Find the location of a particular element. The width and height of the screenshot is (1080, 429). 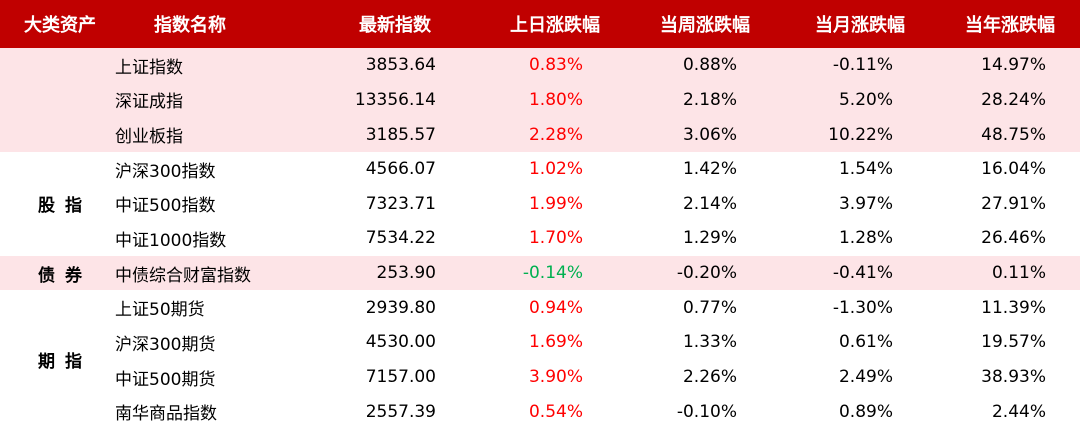

index-name: 沪深300指数 is located at coordinates (165, 171).